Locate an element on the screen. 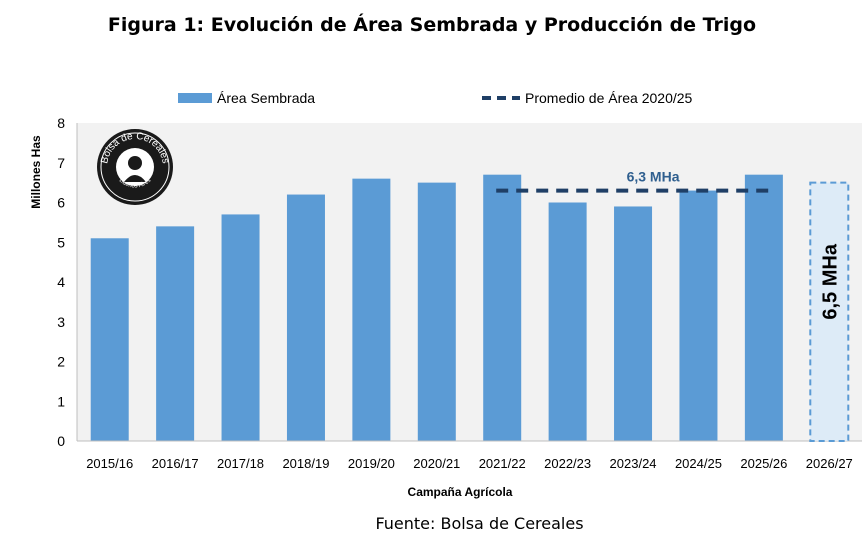  bolsa-de-cereales-logo: Bolsa de Cereales Buenos Aires is located at coordinates (135, 167).